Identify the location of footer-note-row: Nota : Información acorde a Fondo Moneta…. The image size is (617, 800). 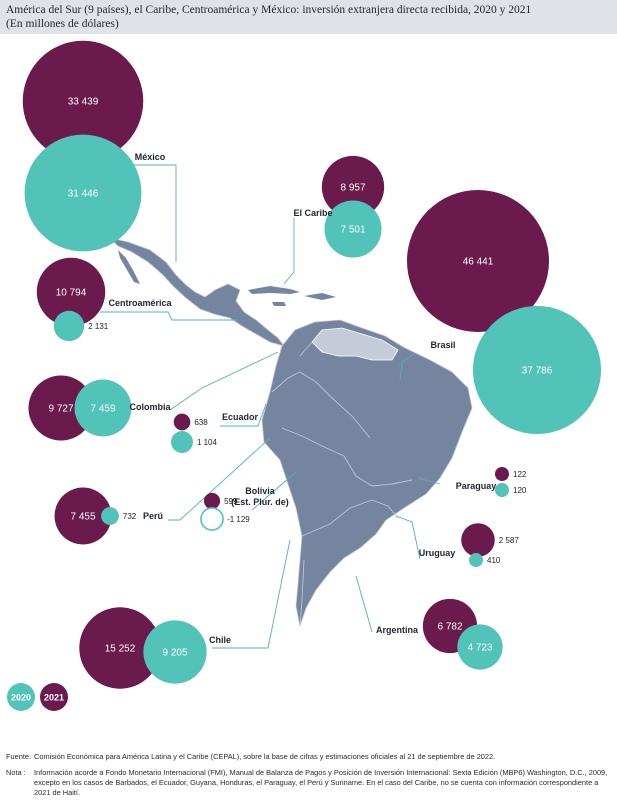
(309, 783).